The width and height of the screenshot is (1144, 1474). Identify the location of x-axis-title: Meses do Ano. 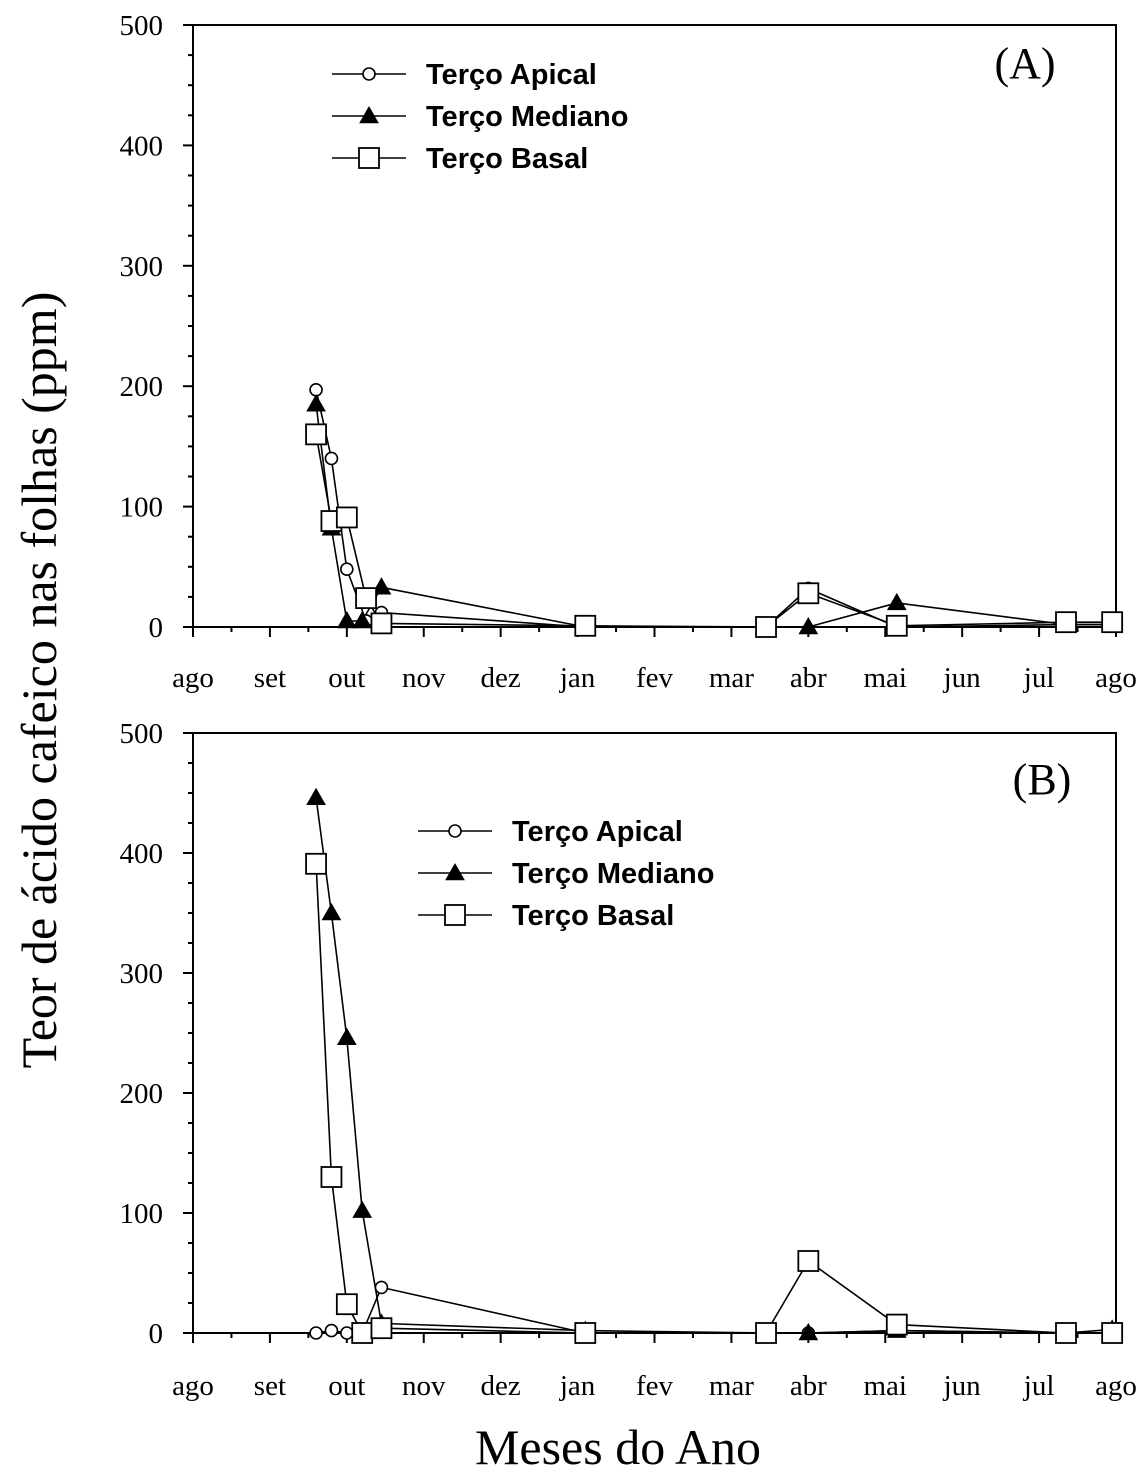
(618, 1446).